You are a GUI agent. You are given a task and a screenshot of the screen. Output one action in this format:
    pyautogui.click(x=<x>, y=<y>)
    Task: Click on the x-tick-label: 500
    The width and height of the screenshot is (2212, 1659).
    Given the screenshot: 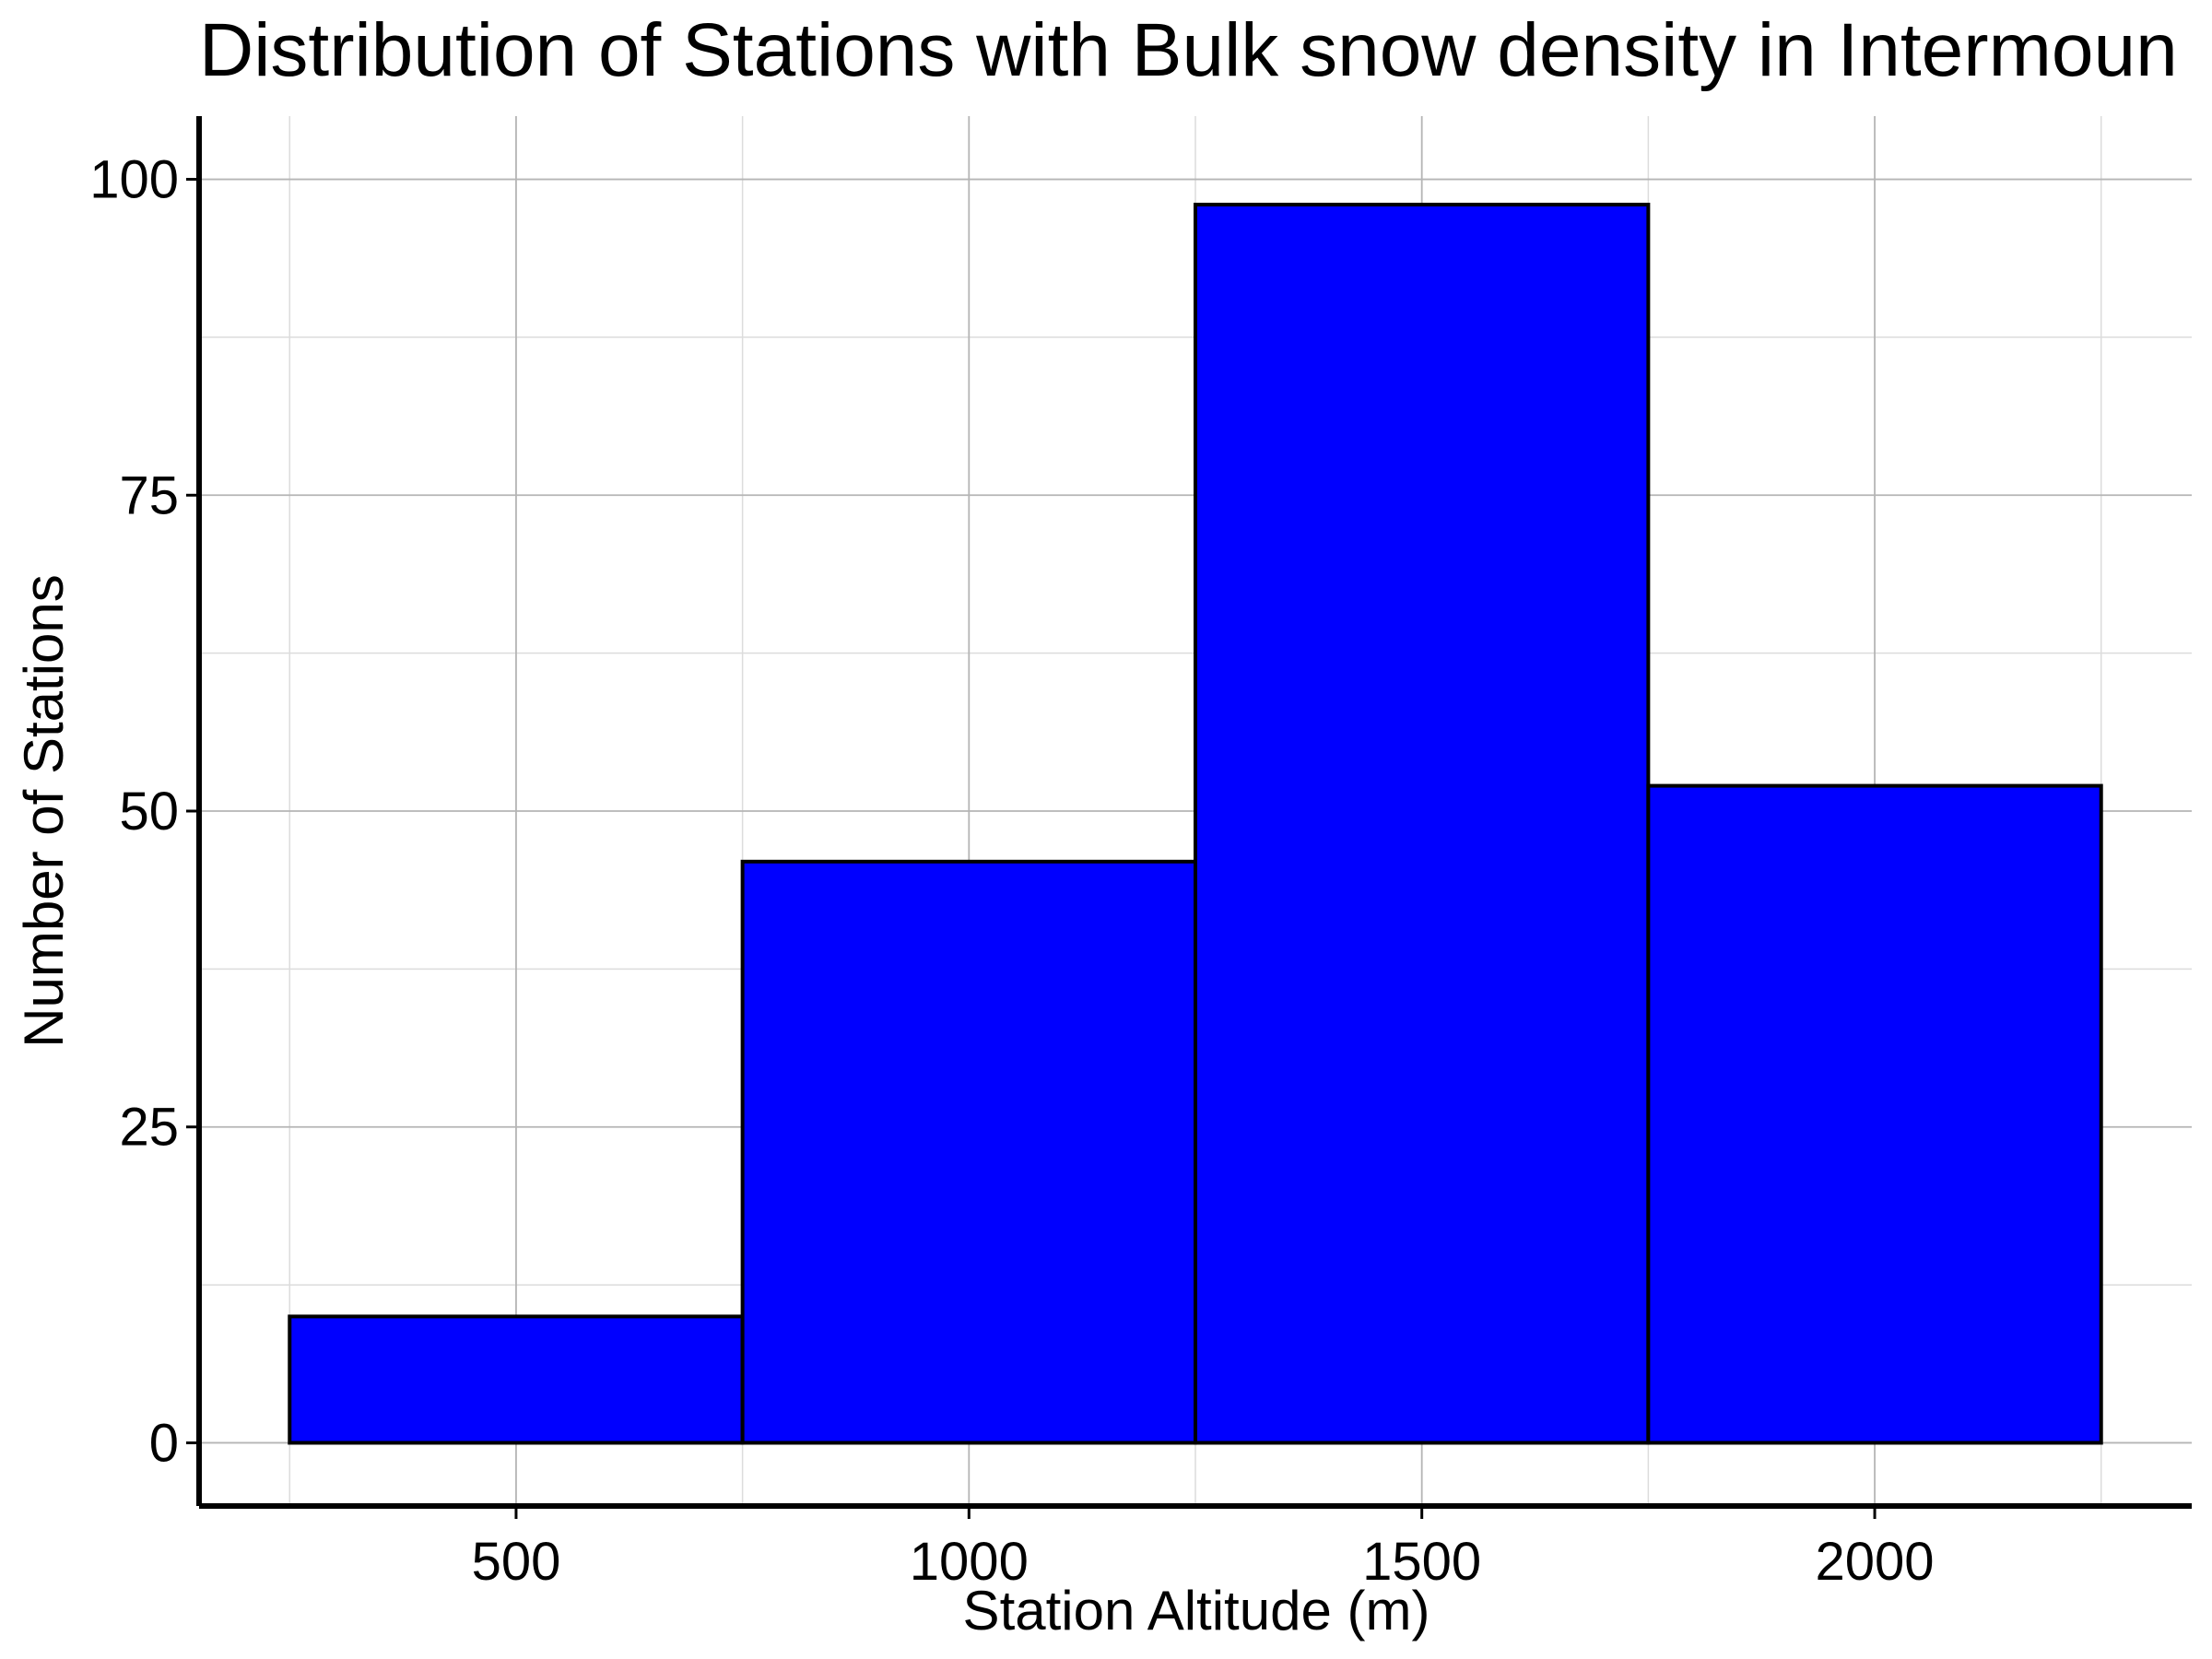 What is the action you would take?
    pyautogui.click(x=516, y=1562)
    